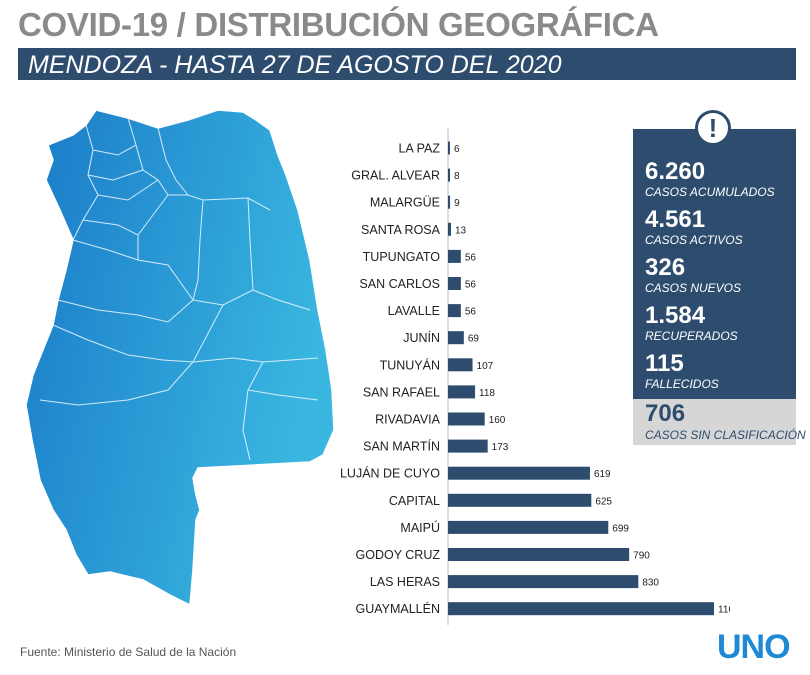 This screenshot has width=810, height=675. What do you see at coordinates (390, 473) in the screenshot?
I see `category-label: LUJÁN DE CUYO` at bounding box center [390, 473].